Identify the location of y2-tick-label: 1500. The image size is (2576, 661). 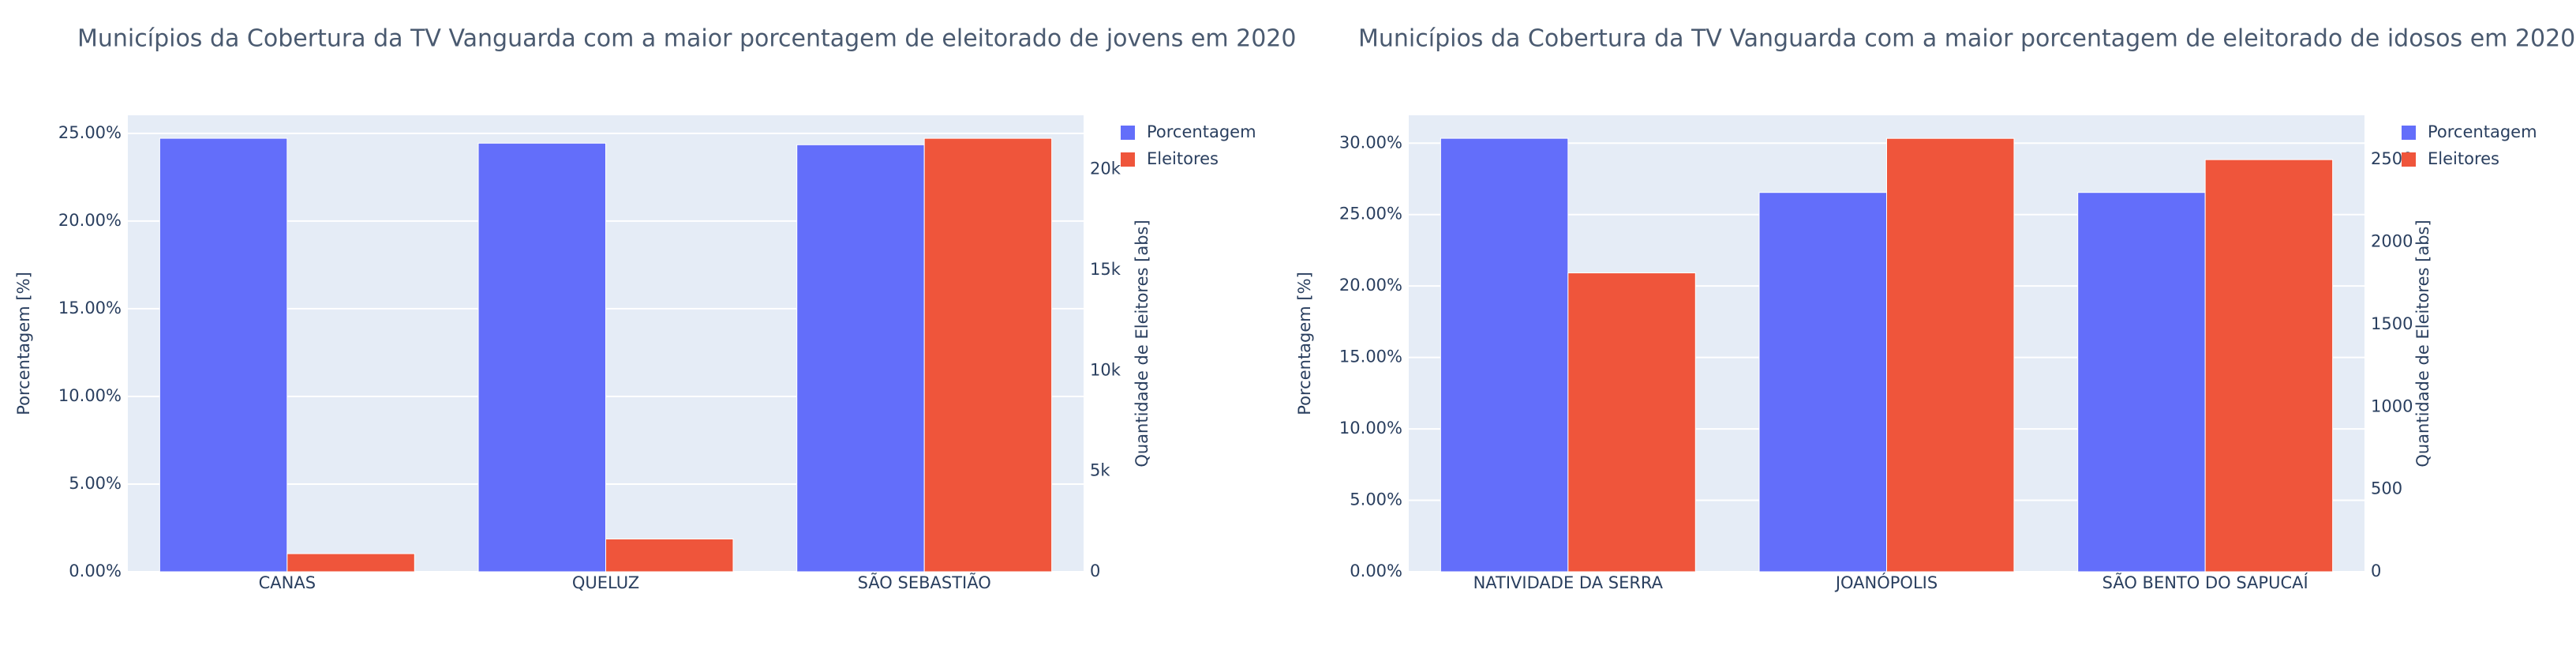
(2392, 323).